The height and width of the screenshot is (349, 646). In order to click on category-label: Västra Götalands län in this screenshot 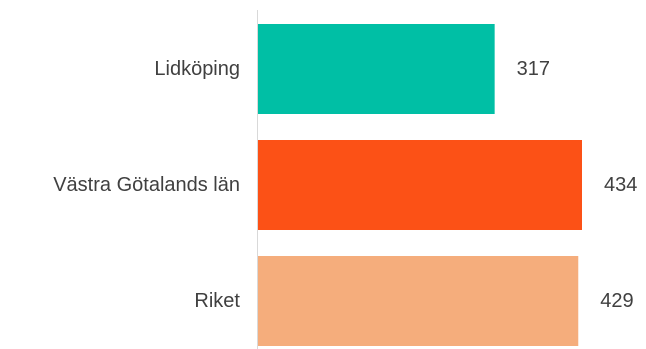, I will do `click(146, 185)`.